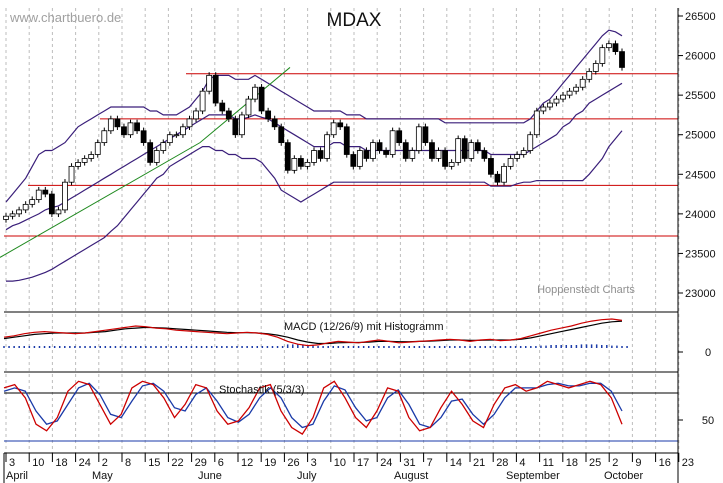  Describe the element at coordinates (430, 463) in the screenshot. I see `x-tick-label: 7` at that location.